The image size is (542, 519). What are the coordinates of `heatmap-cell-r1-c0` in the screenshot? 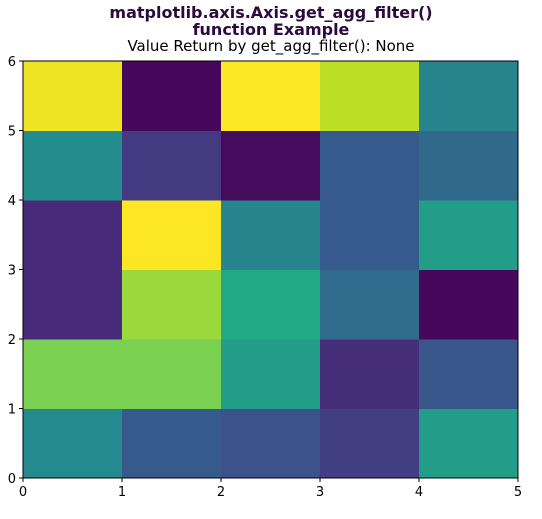 It's located at (73, 374).